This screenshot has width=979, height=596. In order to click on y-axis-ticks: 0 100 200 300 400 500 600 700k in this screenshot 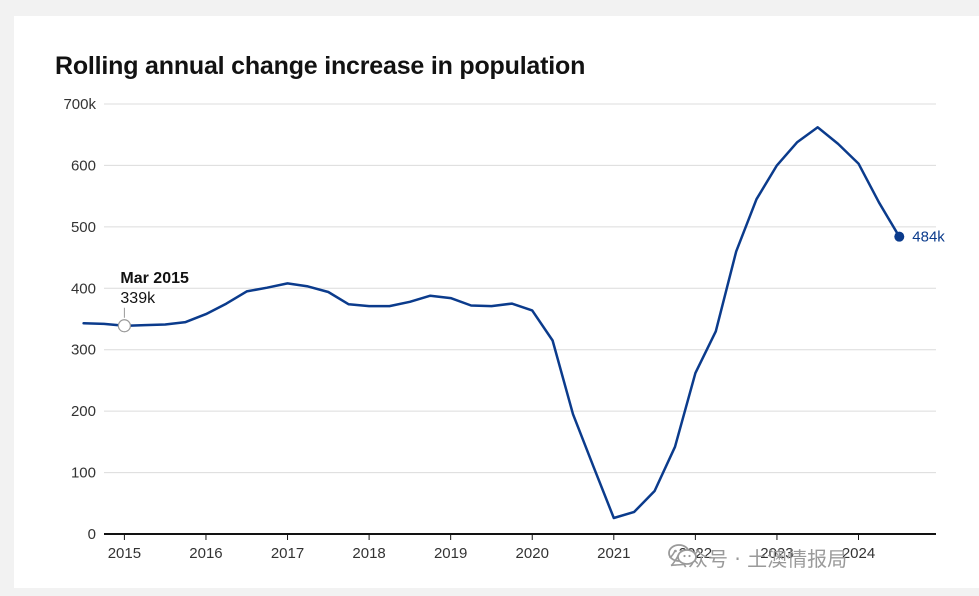, I will do `click(79, 319)`.